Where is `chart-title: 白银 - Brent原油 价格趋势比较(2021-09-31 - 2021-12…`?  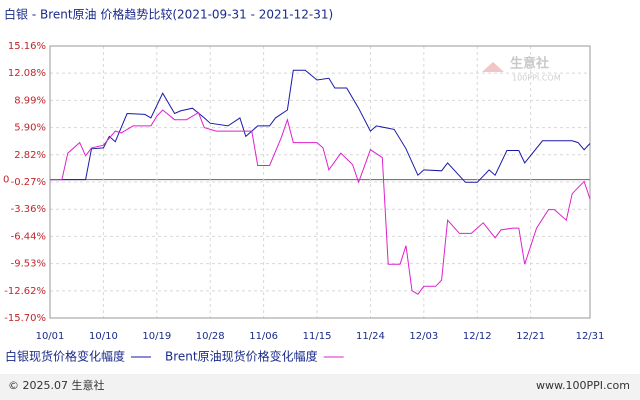 chart-title: 白银 - Brent原油 价格趋势比较(2021-09-31 - 2021-12… is located at coordinates (168, 14).